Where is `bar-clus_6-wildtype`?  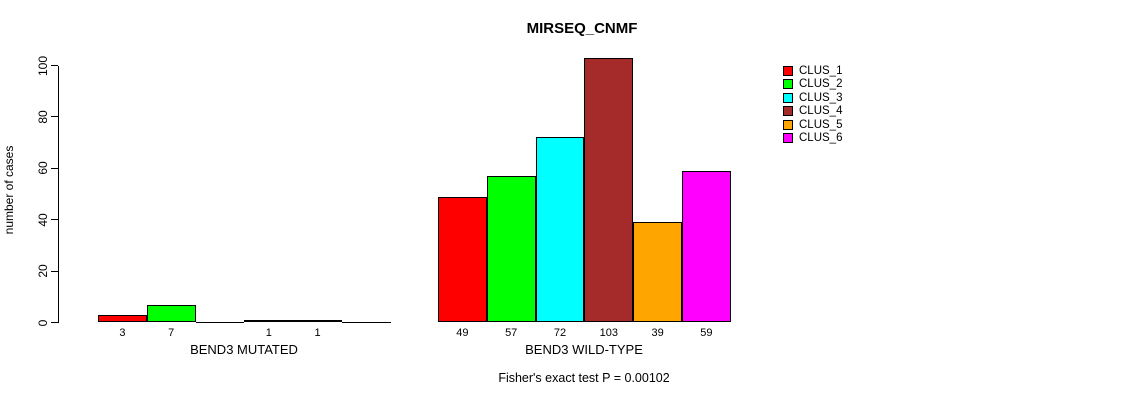 bar-clus_6-wildtype is located at coordinates (706, 246).